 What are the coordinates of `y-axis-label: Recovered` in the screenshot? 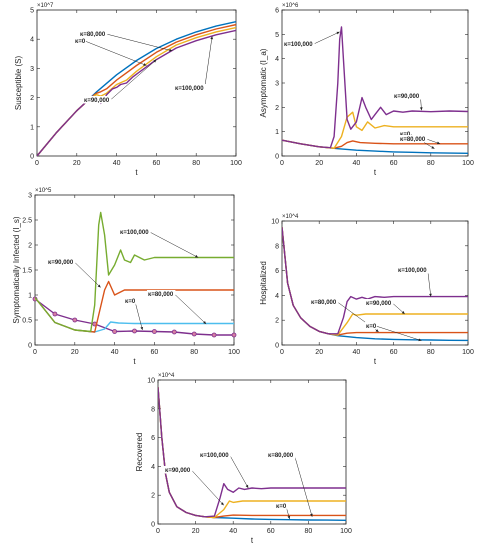 It's located at (139, 452).